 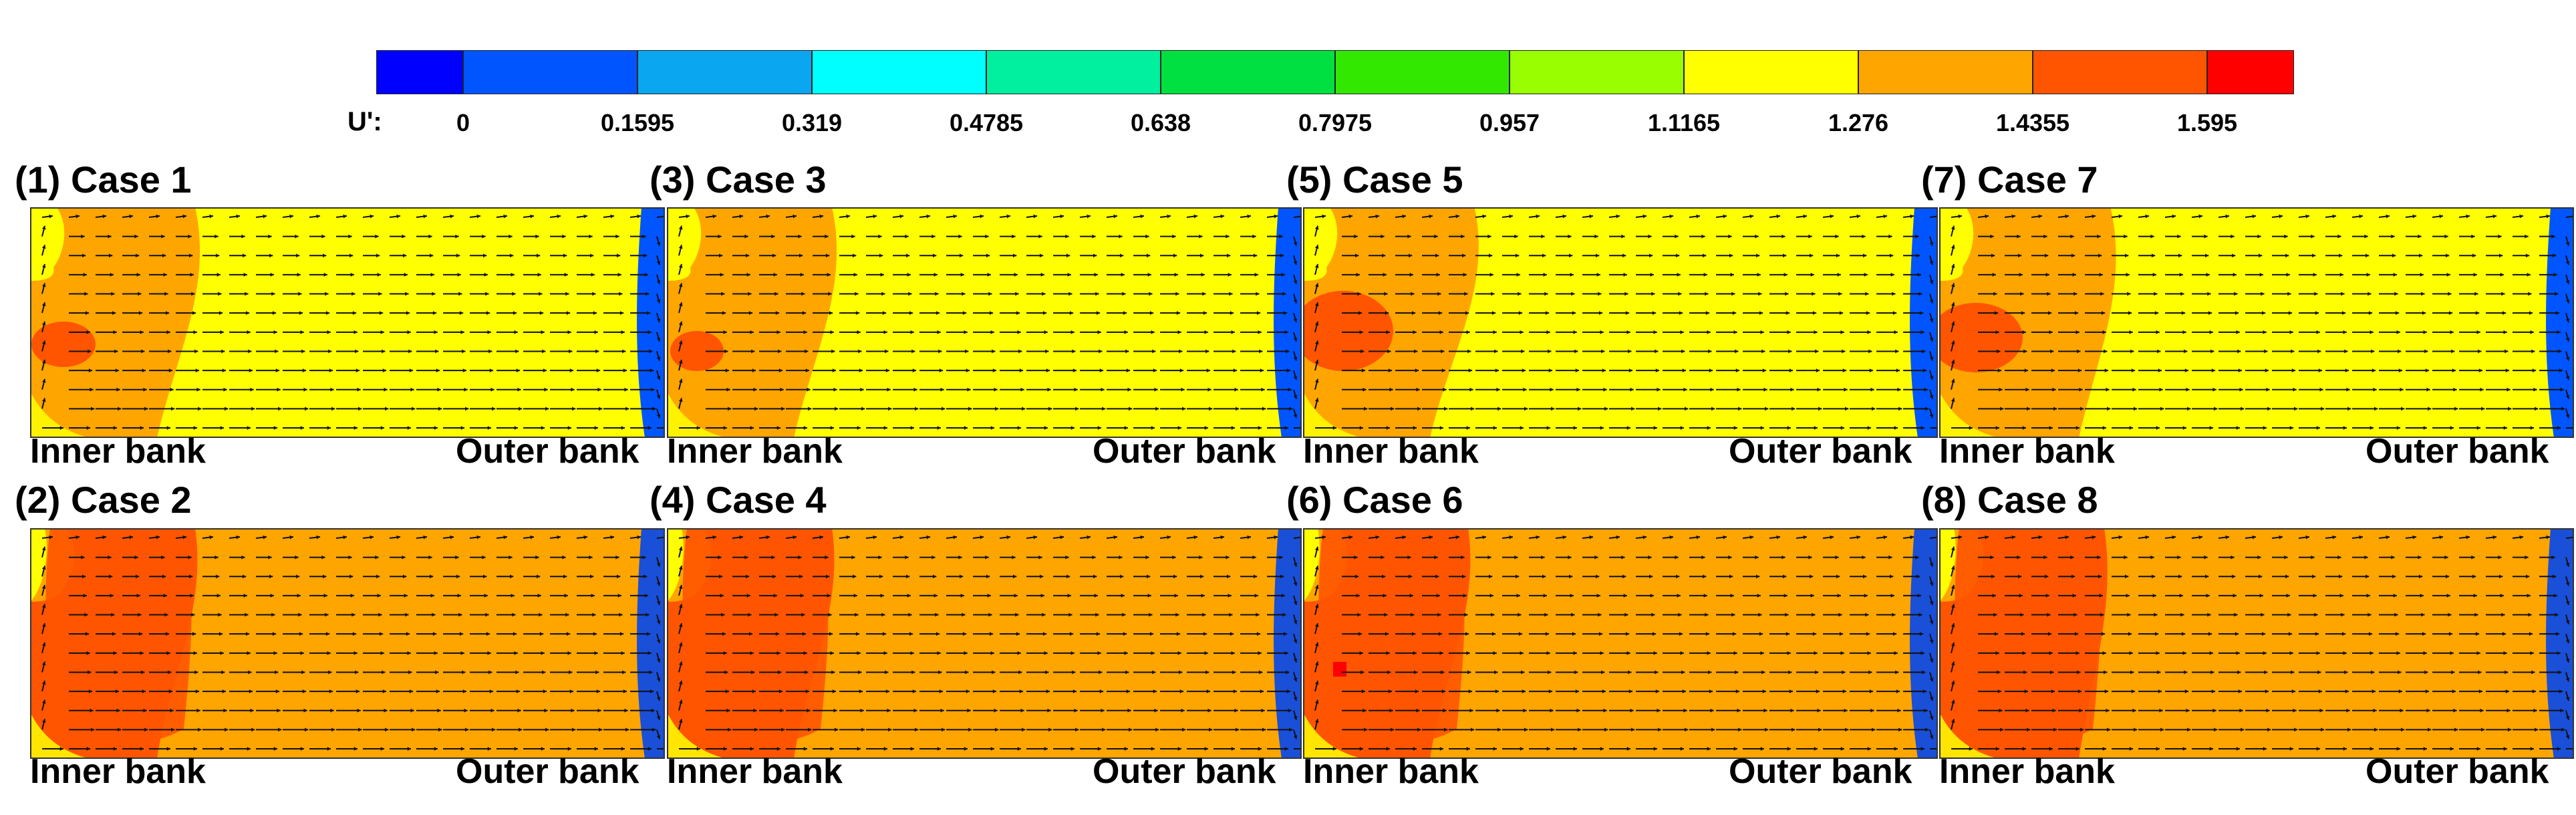 I want to click on panel-title-case-2: (2) Case 2, so click(x=103, y=500).